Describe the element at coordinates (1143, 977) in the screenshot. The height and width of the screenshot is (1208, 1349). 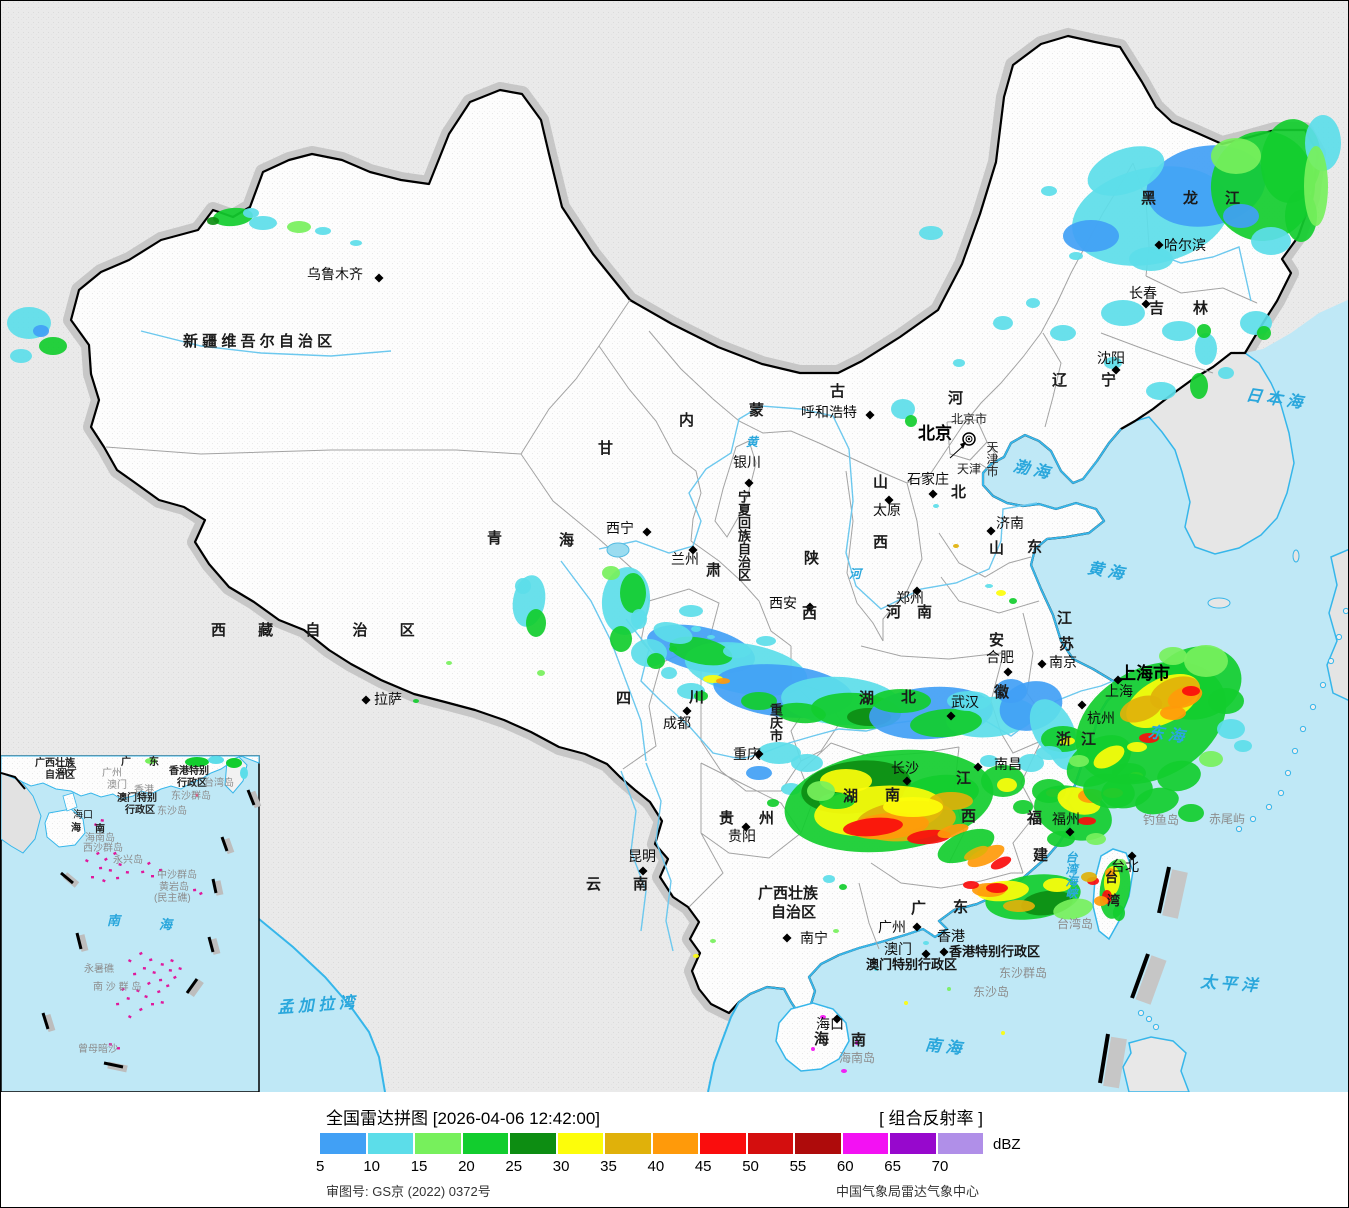
I see `nine-dash-line` at that location.